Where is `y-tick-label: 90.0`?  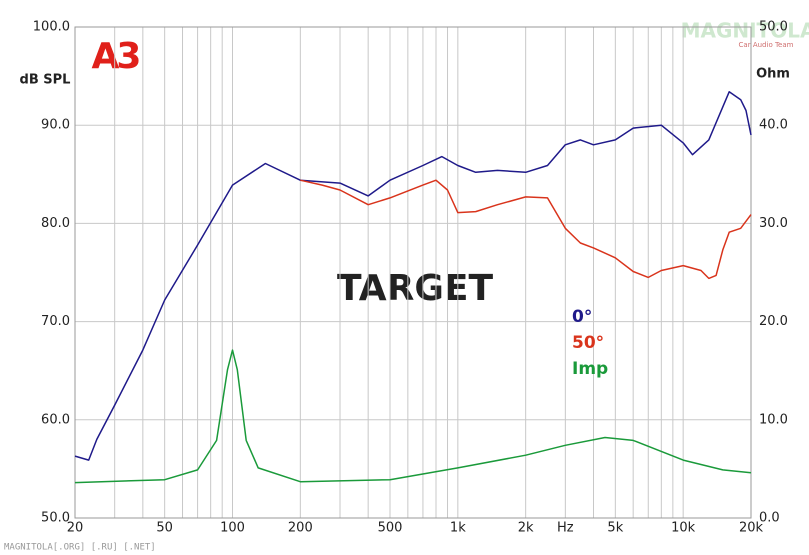 y-tick-label: 90.0 is located at coordinates (55, 125).